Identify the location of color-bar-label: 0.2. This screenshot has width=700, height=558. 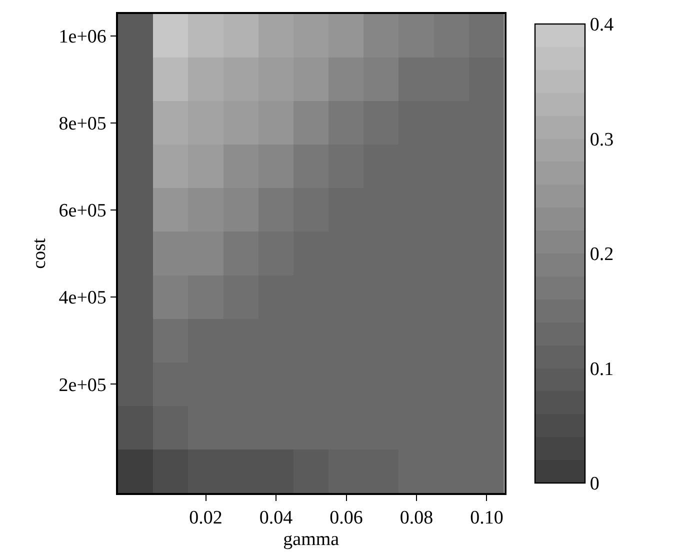
(602, 255).